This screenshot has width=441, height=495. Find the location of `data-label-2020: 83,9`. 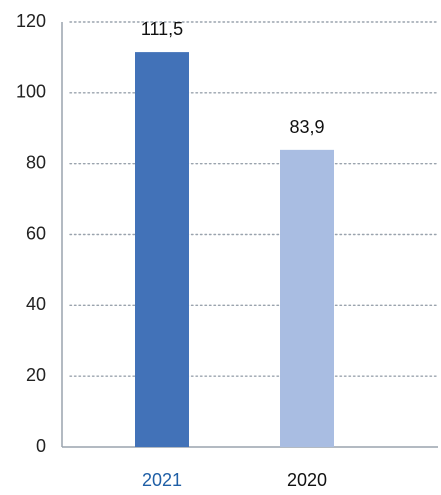

data-label-2020: 83,9 is located at coordinates (306, 127).